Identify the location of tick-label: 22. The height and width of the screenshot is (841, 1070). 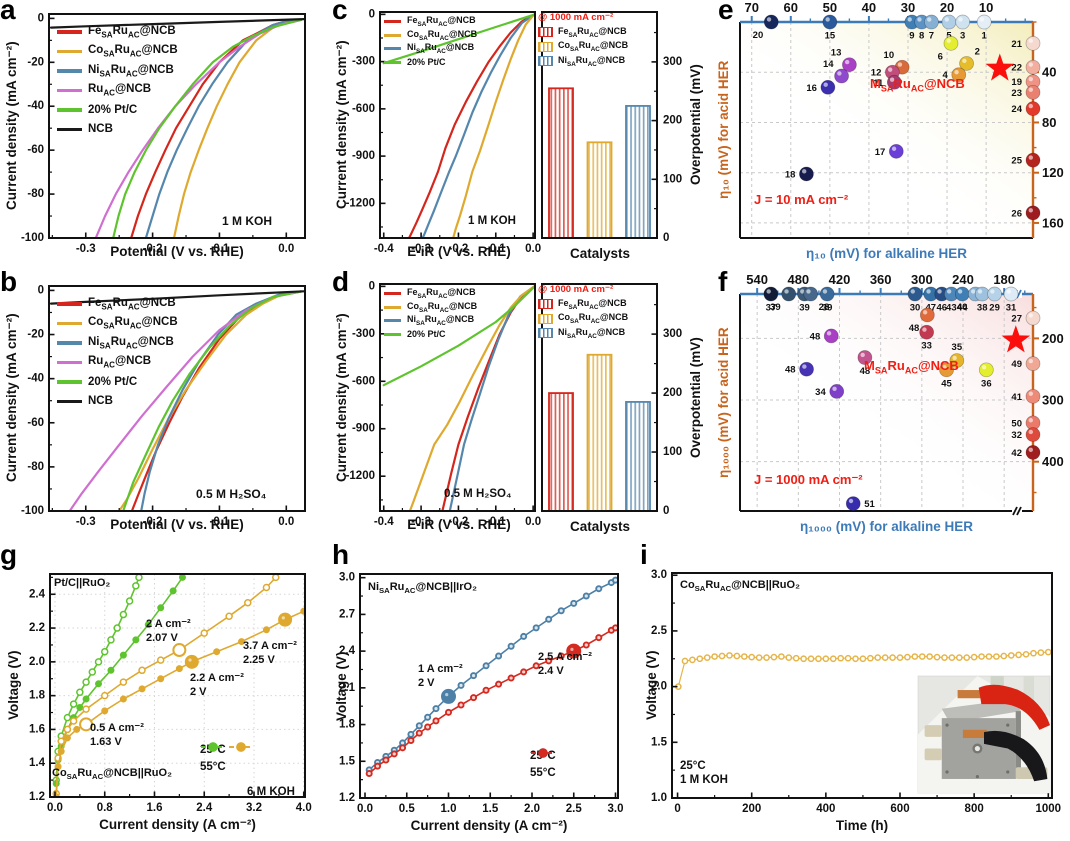
(1016, 68).